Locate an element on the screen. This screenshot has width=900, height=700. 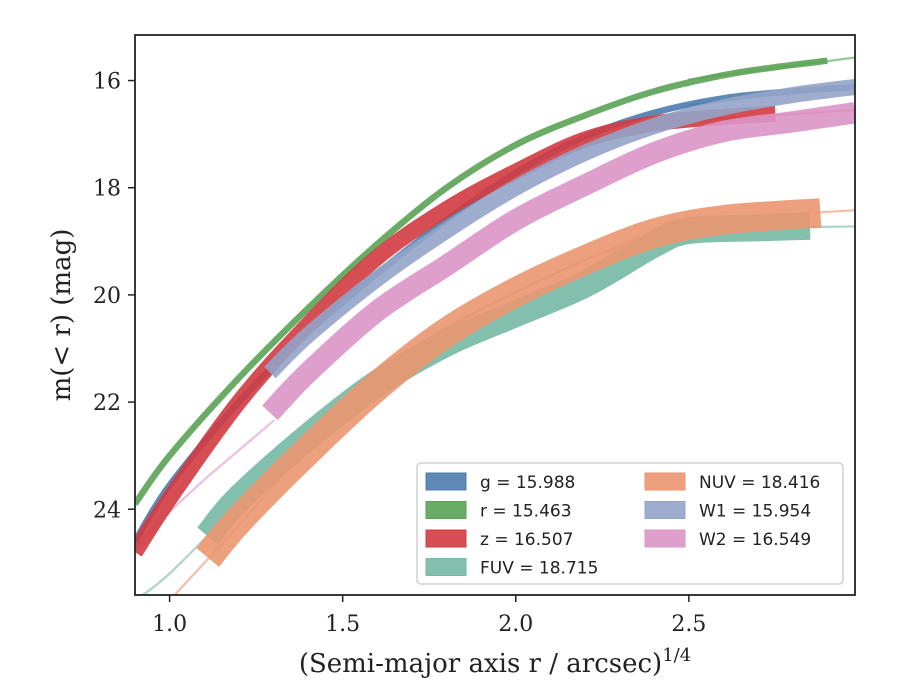
y-tick-label: 18 is located at coordinates (107, 189).